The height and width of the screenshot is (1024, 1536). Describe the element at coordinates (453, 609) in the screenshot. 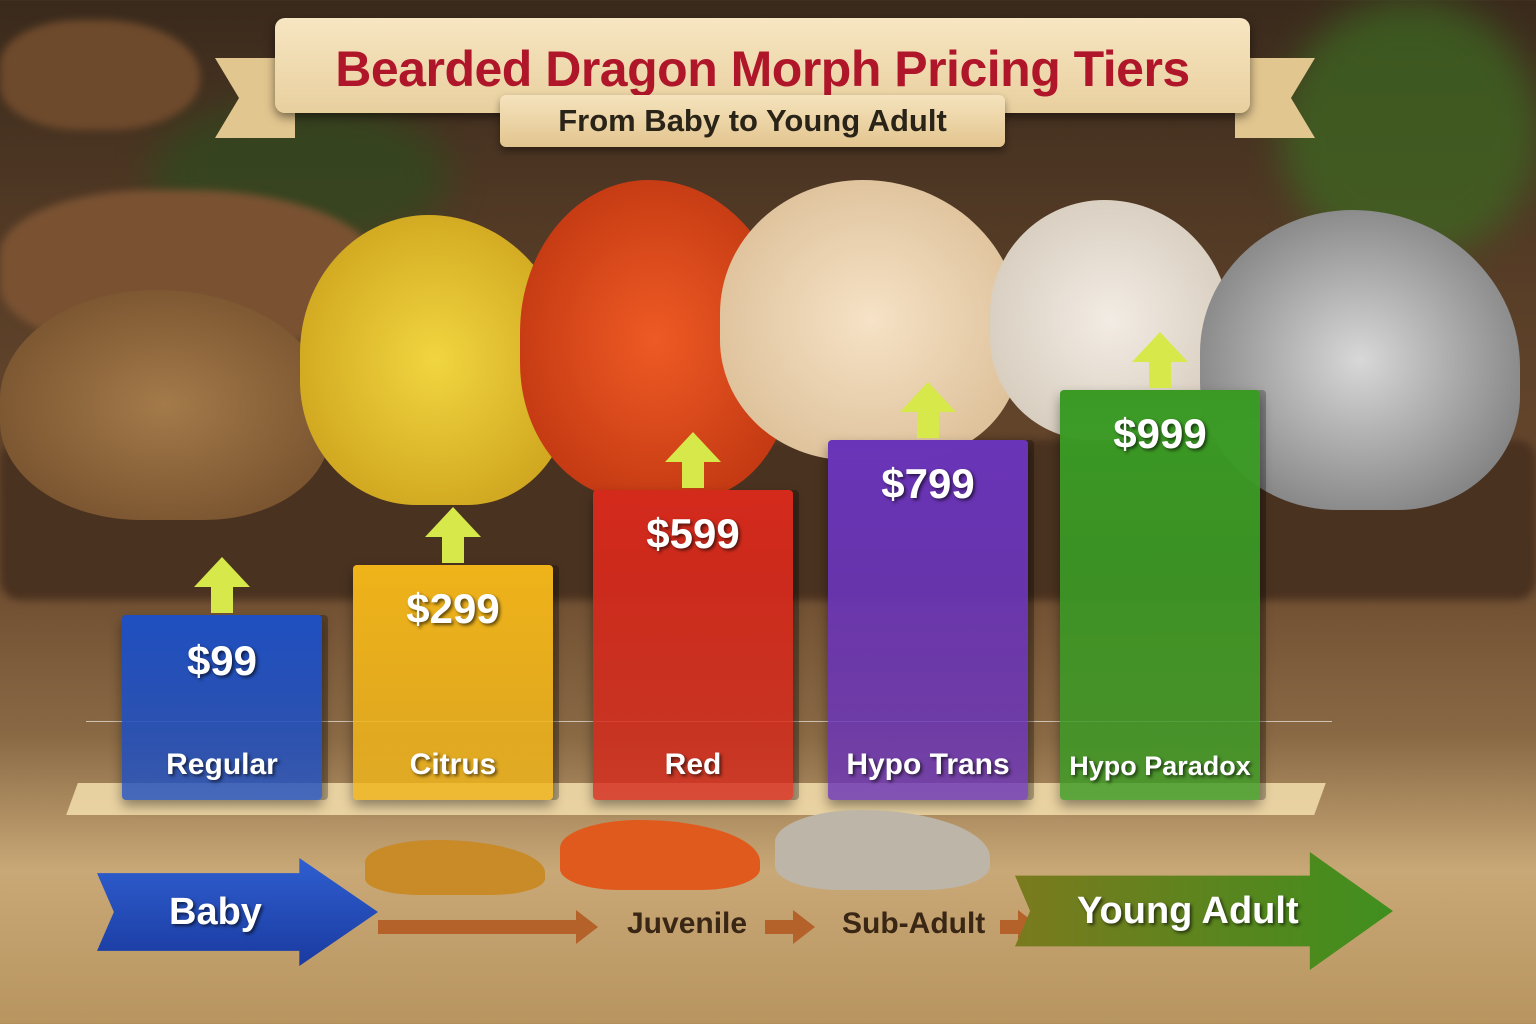

I see `bar-value-label: $299` at that location.